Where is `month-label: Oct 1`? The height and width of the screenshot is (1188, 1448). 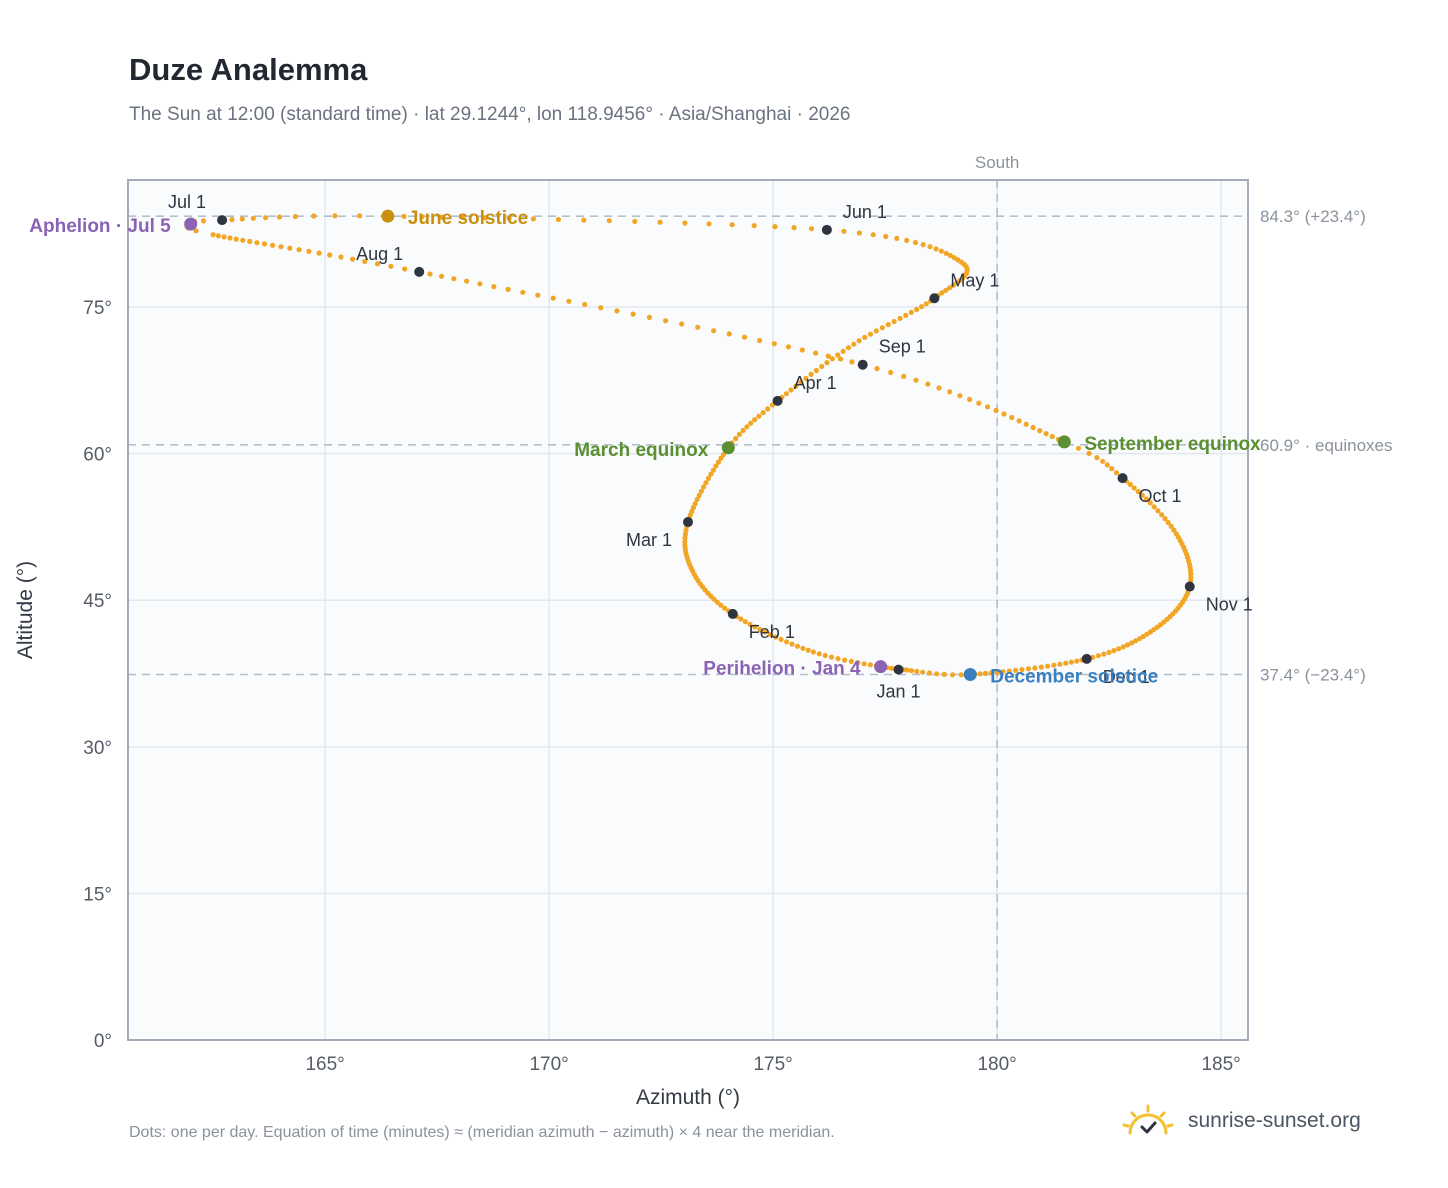 month-label: Oct 1 is located at coordinates (1160, 496).